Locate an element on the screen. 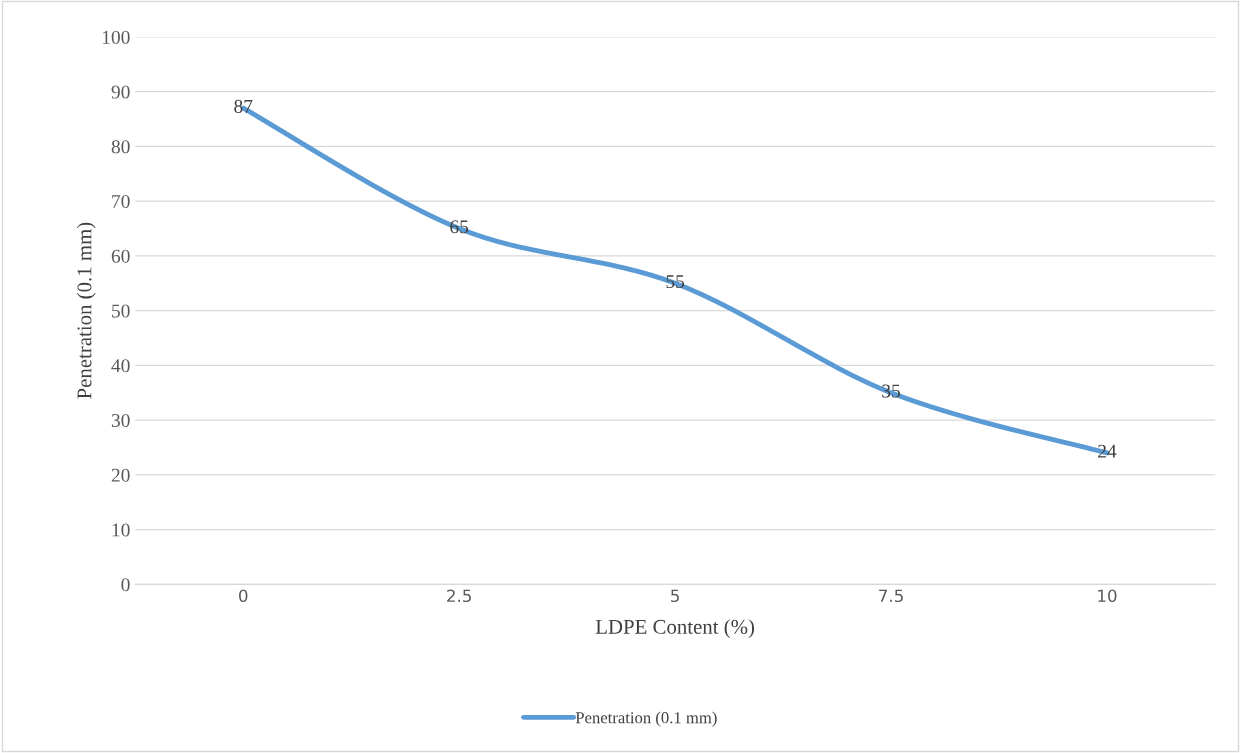 This screenshot has width=1241, height=753. y-tick-label: 0 is located at coordinates (125, 585).